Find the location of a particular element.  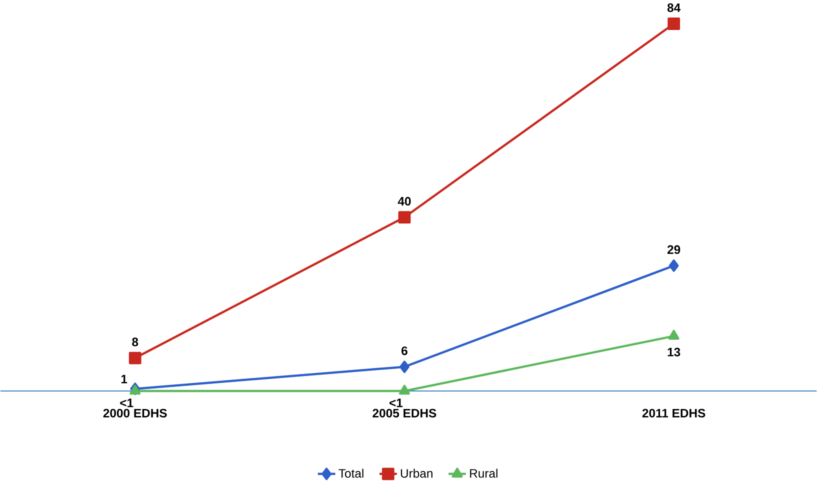

data-label: 13 is located at coordinates (674, 352).